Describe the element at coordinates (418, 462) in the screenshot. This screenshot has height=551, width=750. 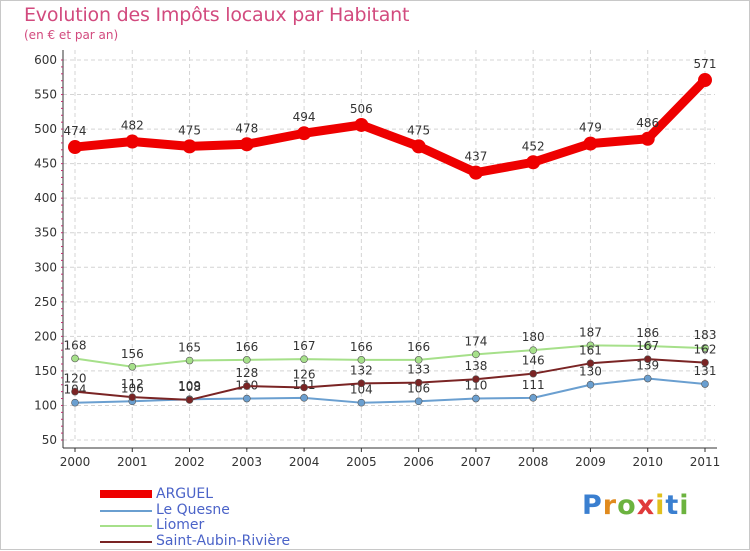
I see `x-tick-label-2006: 2006` at that location.